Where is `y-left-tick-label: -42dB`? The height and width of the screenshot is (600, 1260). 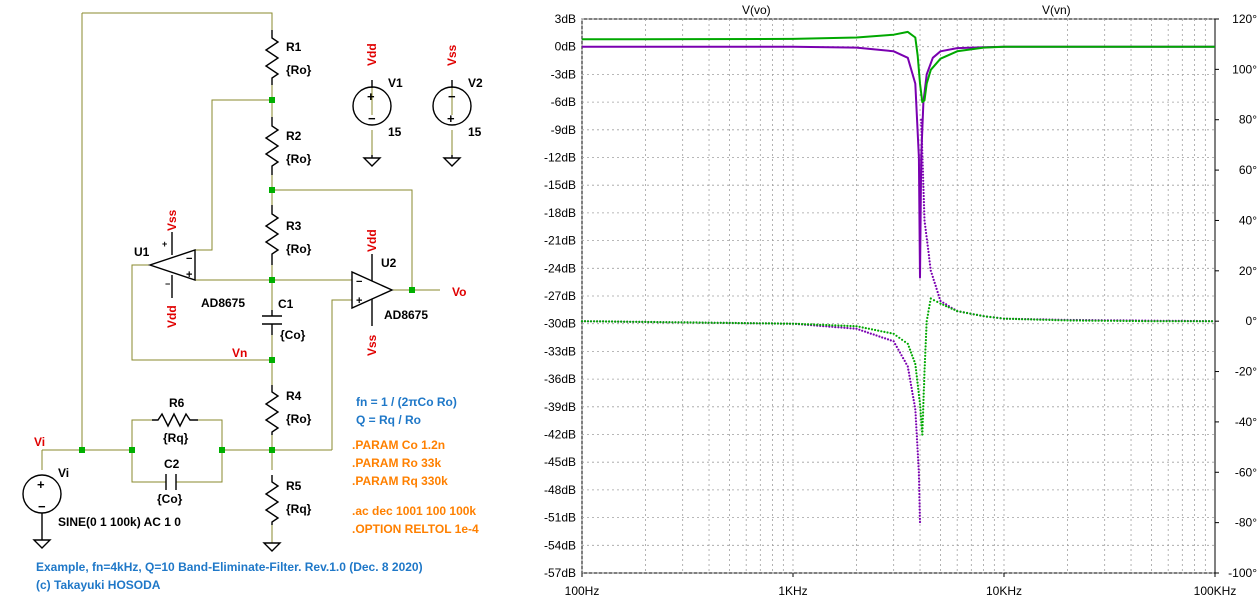 y-left-tick-label: -42dB is located at coordinates (560, 435).